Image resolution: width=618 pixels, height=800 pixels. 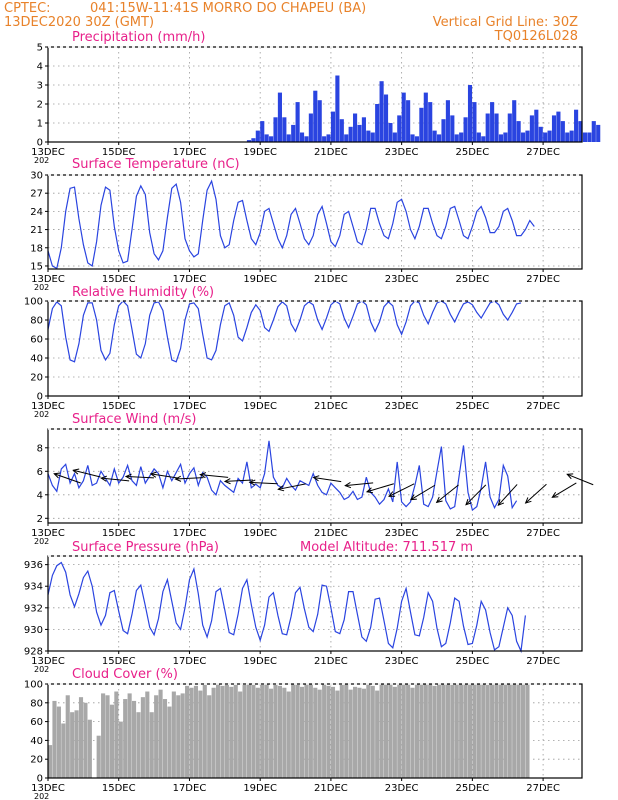 What do you see at coordinates (260, 152) in the screenshot?
I see `x-tick-label: 19DEC` at bounding box center [260, 152].